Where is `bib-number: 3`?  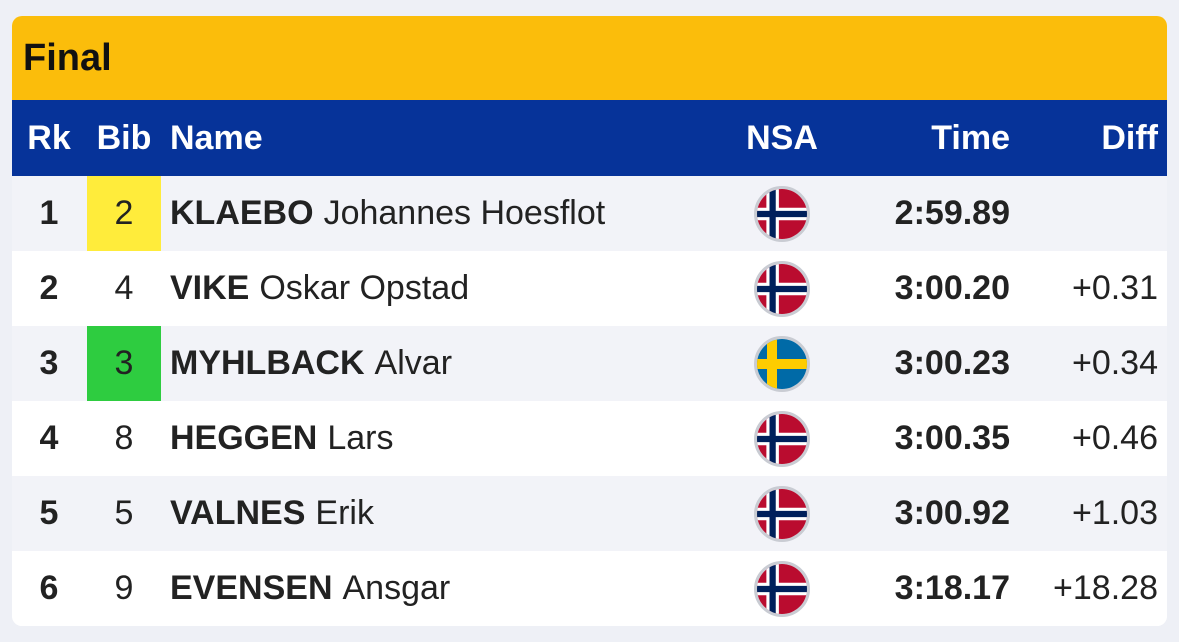 bib-number: 3 is located at coordinates (124, 363).